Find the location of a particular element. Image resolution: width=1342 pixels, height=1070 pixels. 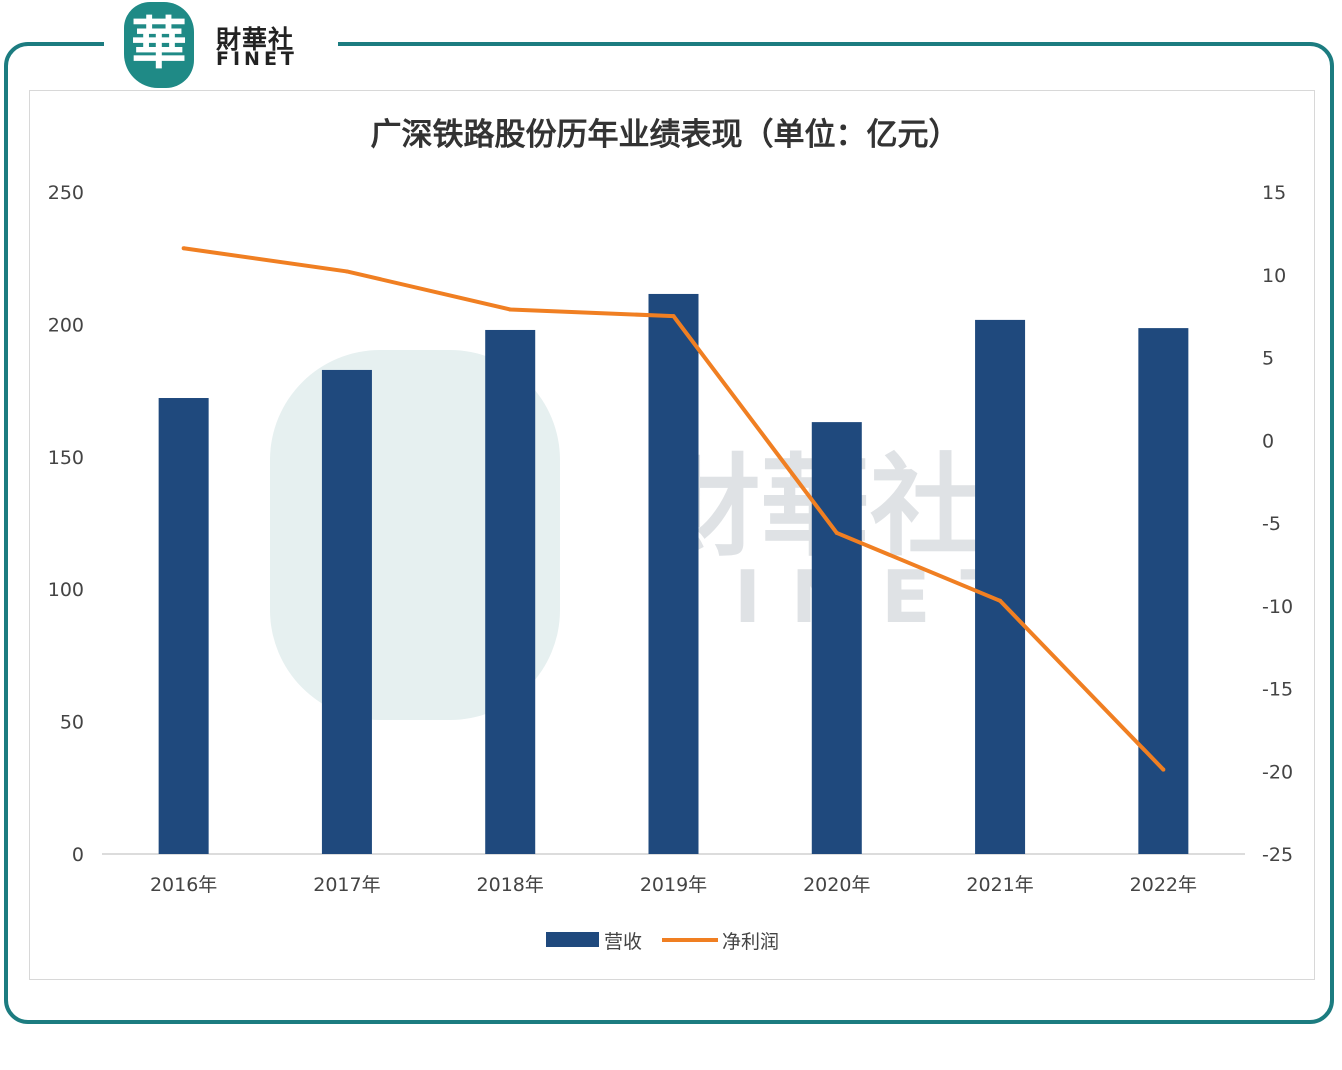

y-right-tick-label: 15 is located at coordinates (1274, 193).